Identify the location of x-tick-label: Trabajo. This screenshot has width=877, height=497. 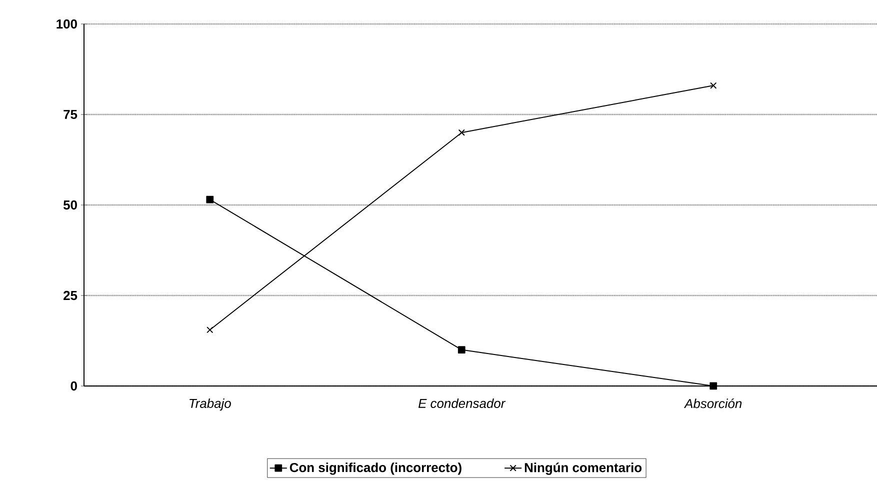
(210, 404).